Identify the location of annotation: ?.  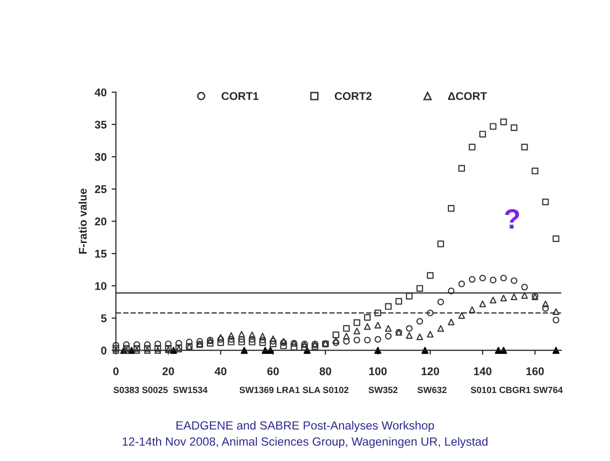
(512, 218).